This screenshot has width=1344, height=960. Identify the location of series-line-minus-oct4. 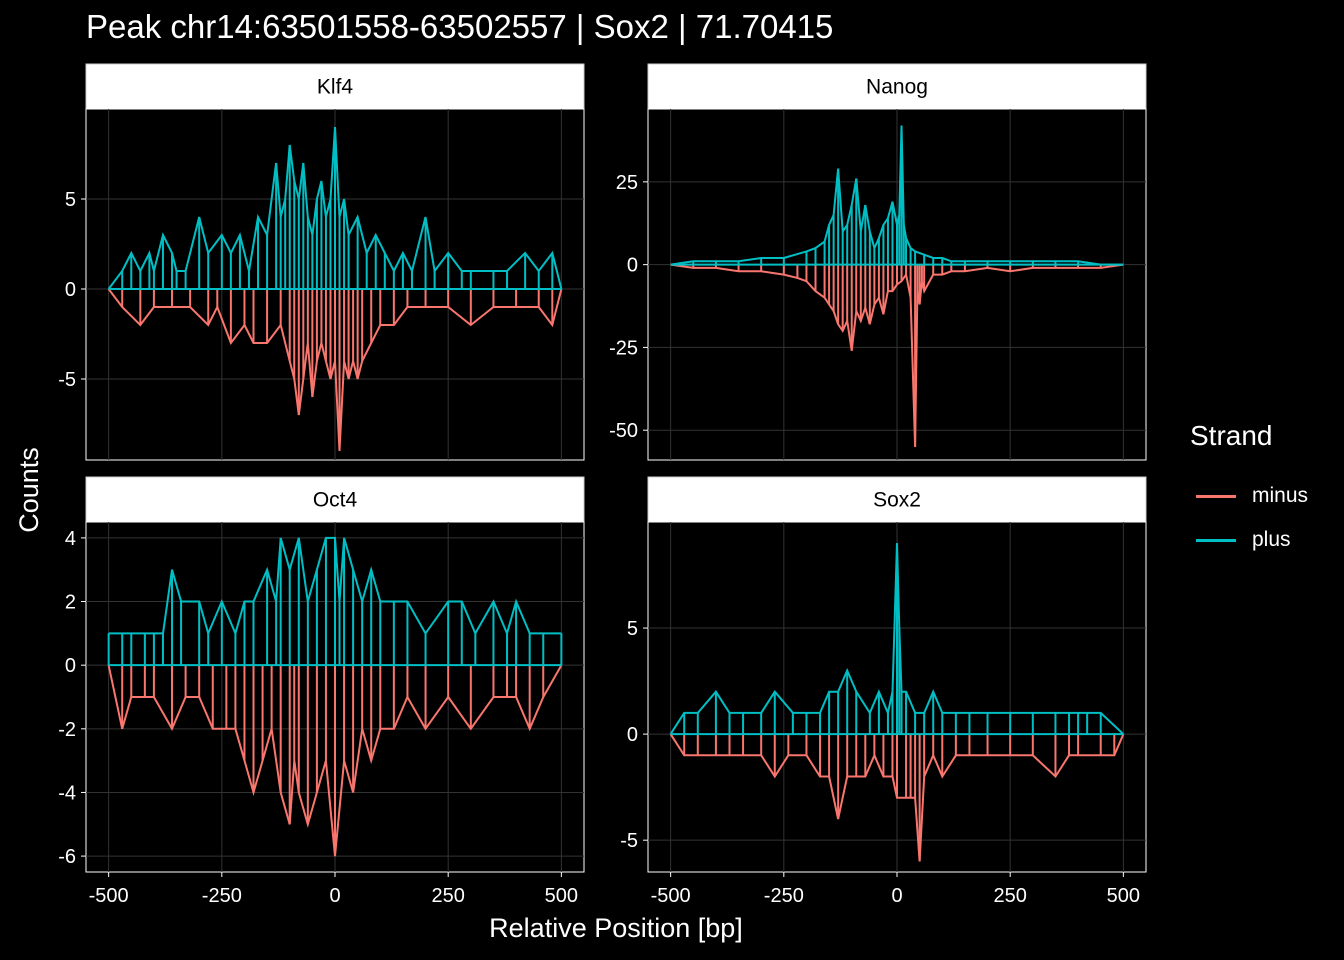
(335, 760).